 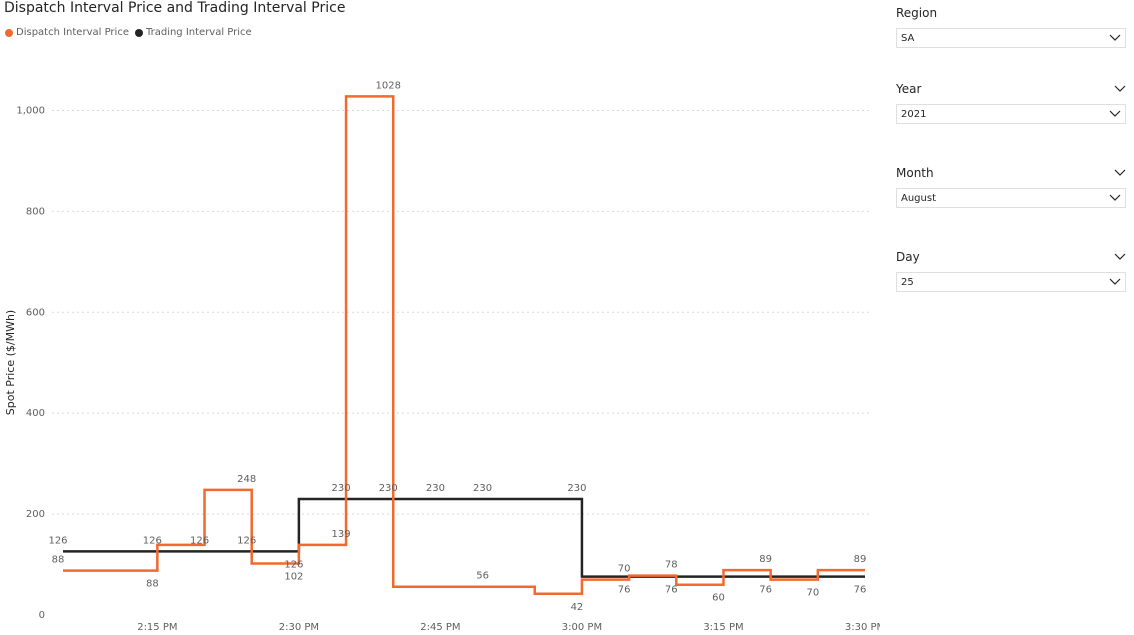 What do you see at coordinates (482, 576) in the screenshot?
I see `data-label-dispatch: 56` at bounding box center [482, 576].